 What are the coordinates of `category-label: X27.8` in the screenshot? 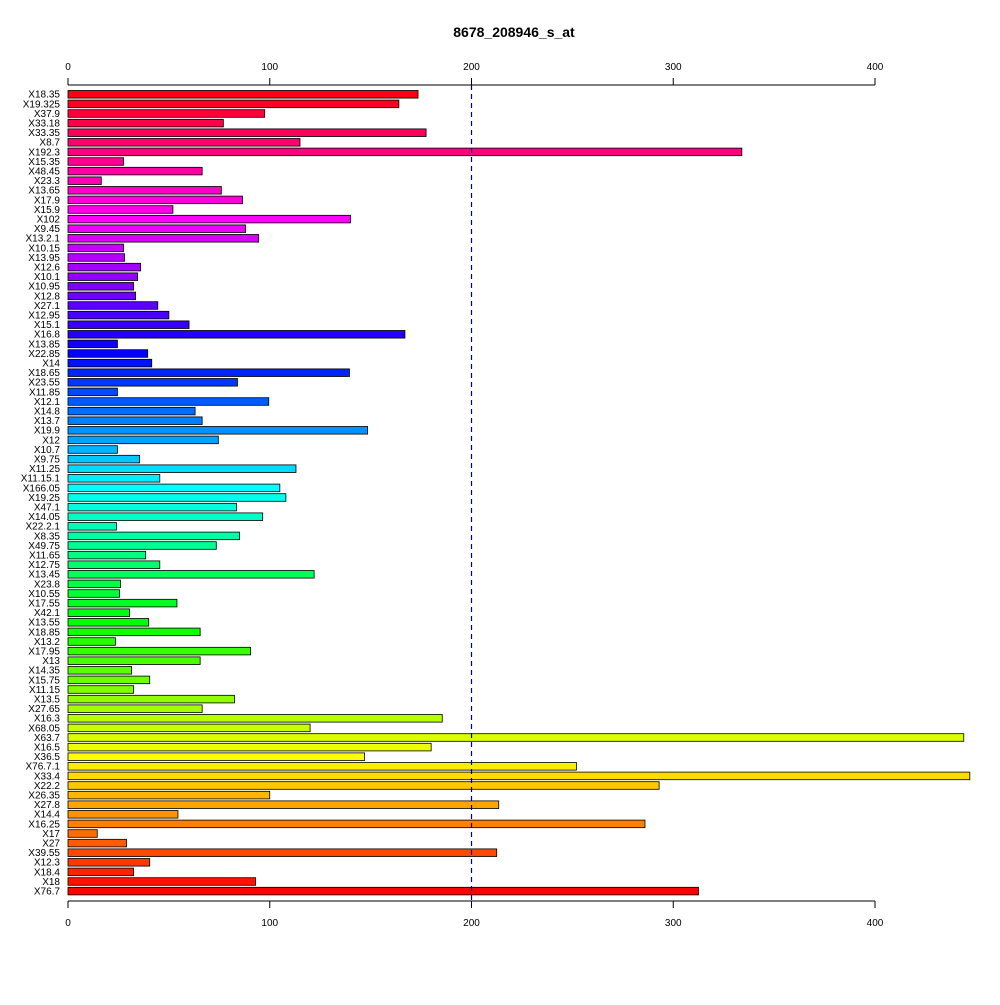 It's located at (47, 805).